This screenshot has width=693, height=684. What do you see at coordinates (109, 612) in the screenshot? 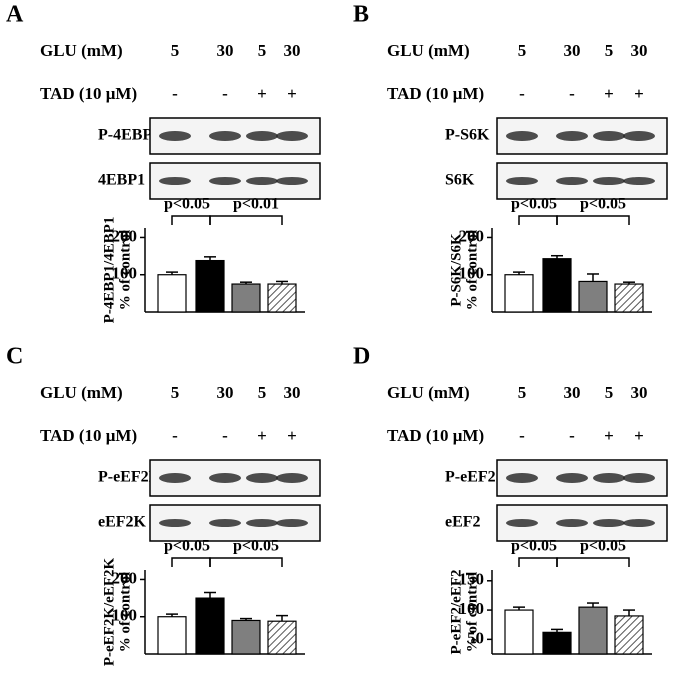
I see `y-axis-label: P-eEF2K/eEF2K` at bounding box center [109, 612].